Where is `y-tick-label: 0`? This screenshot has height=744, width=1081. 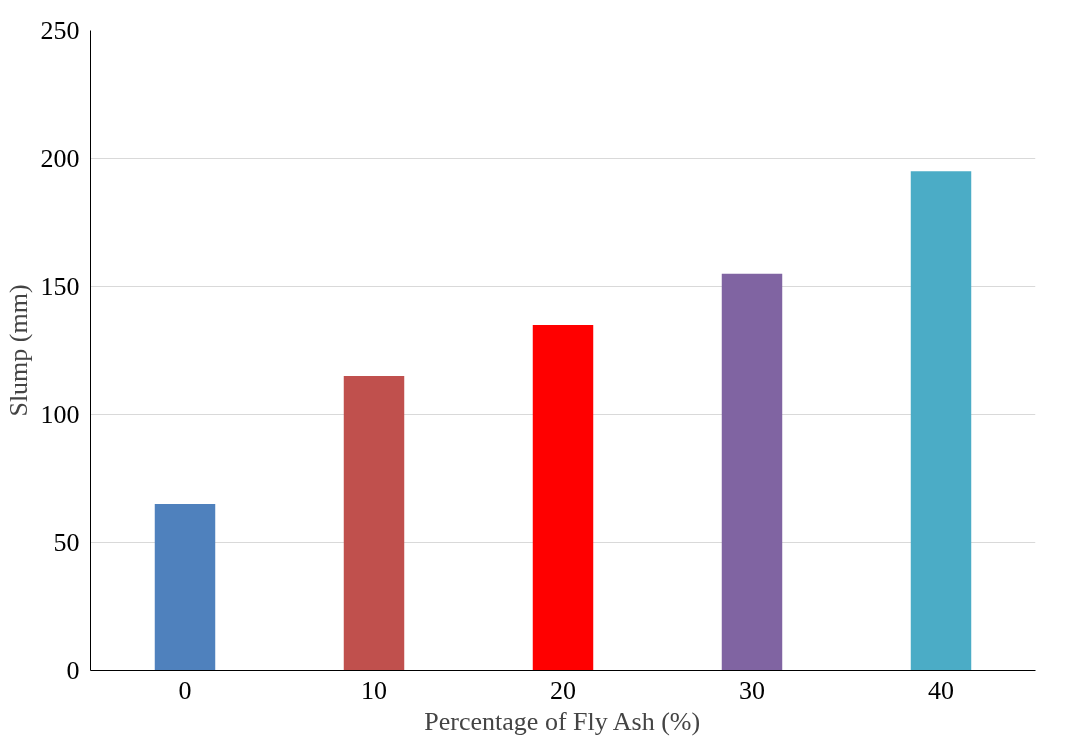 y-tick-label: 0 is located at coordinates (73, 670).